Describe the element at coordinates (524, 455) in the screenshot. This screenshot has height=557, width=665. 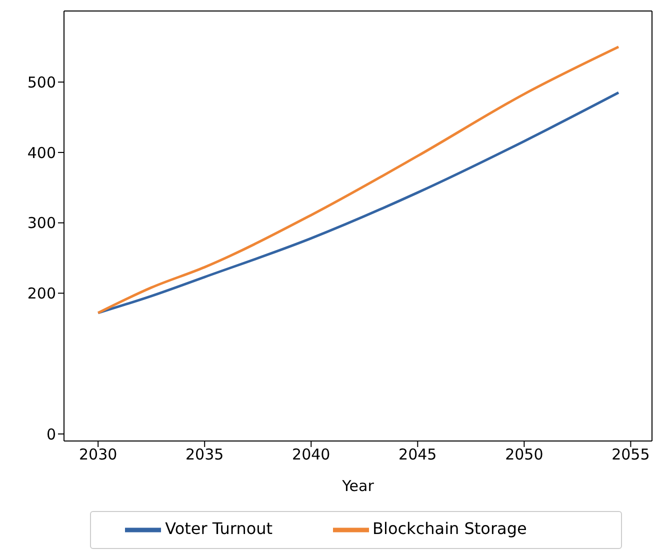
I see `x-tick-label: 2050` at that location.